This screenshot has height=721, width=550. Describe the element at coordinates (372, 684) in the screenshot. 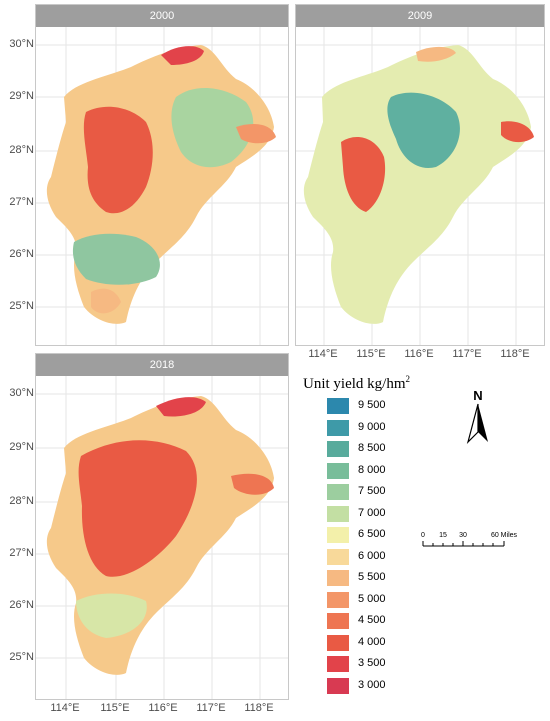

I see `legend-label: 3 000` at that location.